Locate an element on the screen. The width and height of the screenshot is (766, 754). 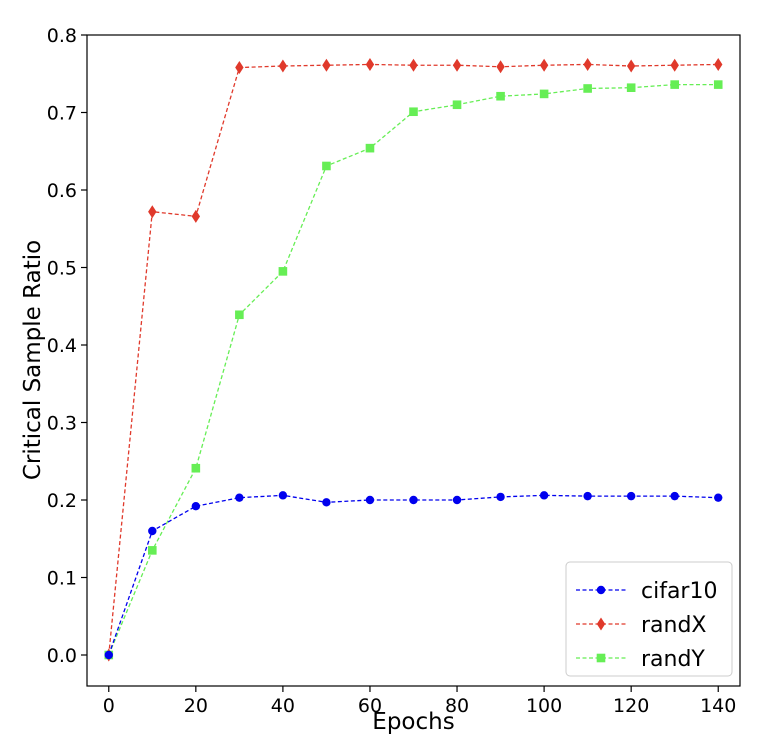
x-axis: 0 20 40 60 80 100 120 140 is located at coordinates (419, 701).